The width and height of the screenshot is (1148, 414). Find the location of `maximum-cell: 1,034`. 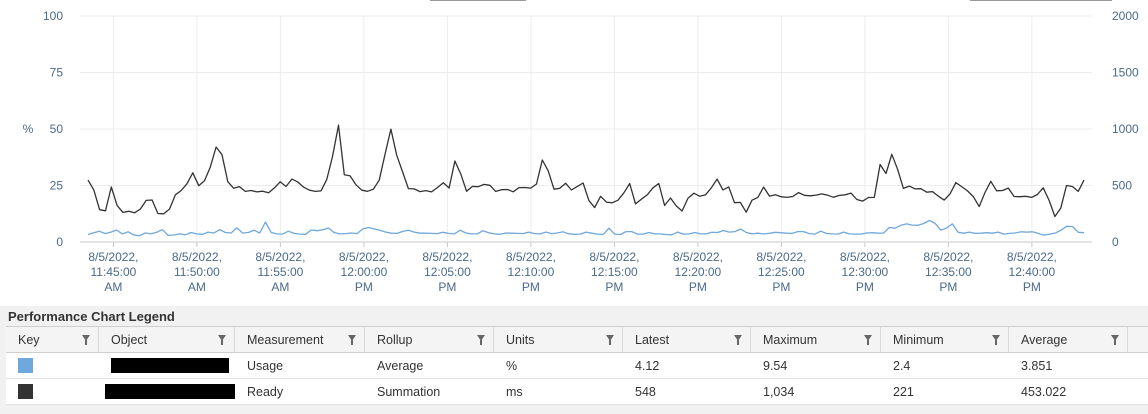

maximum-cell: 1,034 is located at coordinates (779, 391).